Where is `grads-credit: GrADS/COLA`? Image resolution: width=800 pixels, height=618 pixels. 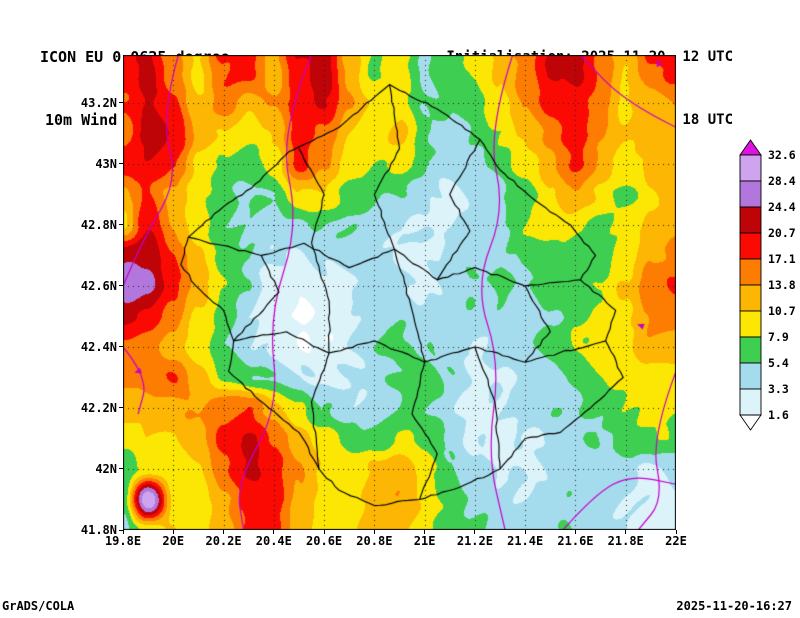
grads-credit: GrADS/COLA is located at coordinates (38, 606).